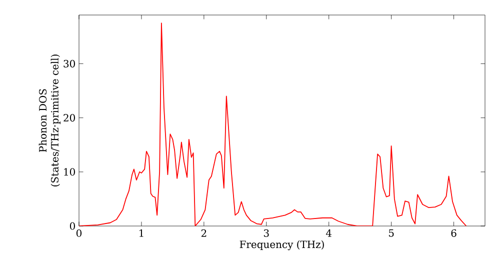 The height and width of the screenshot is (280, 500). Describe the element at coordinates (391, 233) in the screenshot. I see `x-tick-label: 5` at that location.